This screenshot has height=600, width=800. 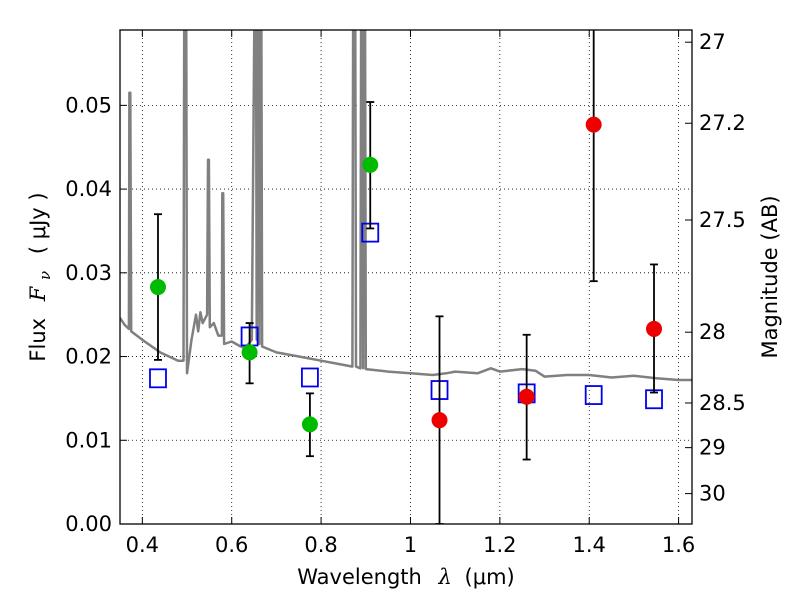 What do you see at coordinates (231, 545) in the screenshot?
I see `x-tick-label: 0.6` at bounding box center [231, 545].